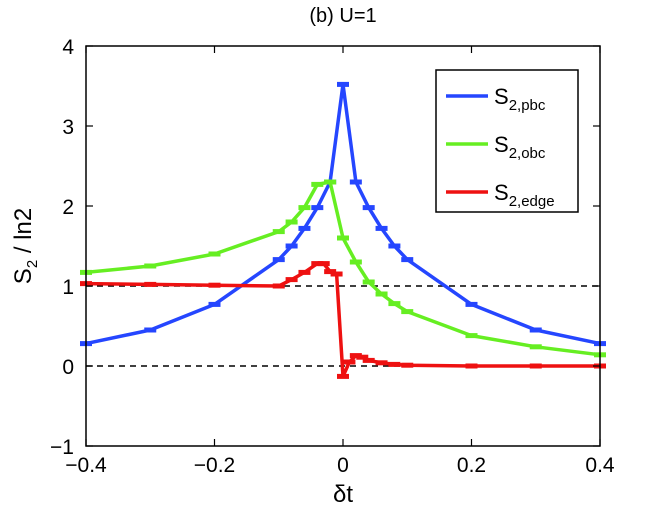 Image resolution: width=664 pixels, height=508 pixels. I want to click on legend: S2,pbc S2,obc S2,edge, so click(507, 141).